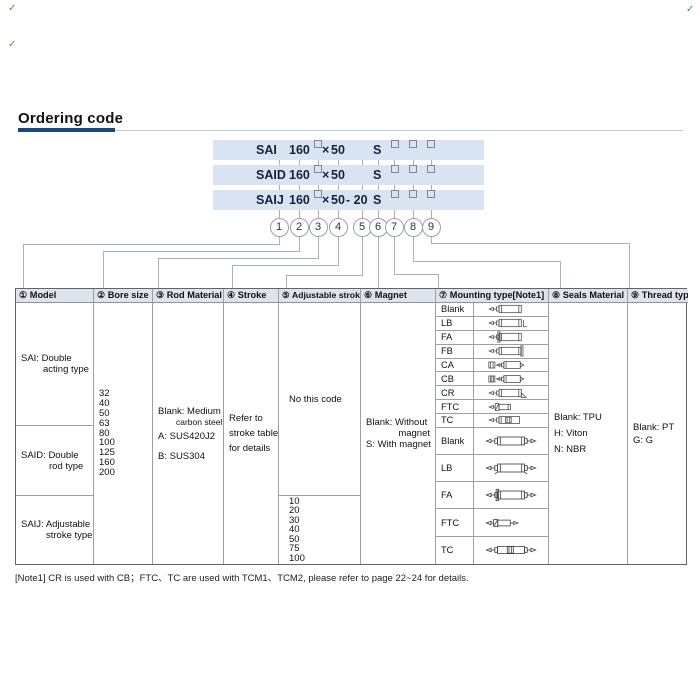 The height and width of the screenshot is (700, 700). I want to click on double-rod-trunnion-icon, so click(511, 550).